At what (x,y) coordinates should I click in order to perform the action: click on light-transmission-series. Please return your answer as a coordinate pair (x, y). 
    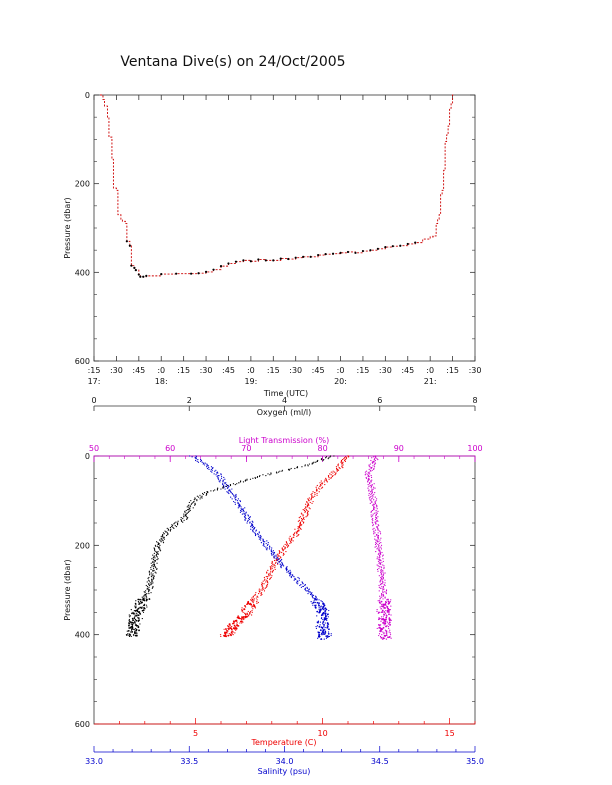
    Looking at the image, I should click on (378, 547).